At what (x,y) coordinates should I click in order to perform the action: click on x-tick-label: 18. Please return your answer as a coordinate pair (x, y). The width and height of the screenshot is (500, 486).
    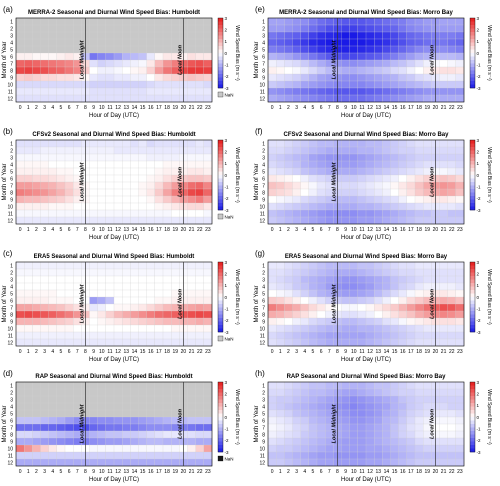
    Looking at the image, I should click on (167, 108).